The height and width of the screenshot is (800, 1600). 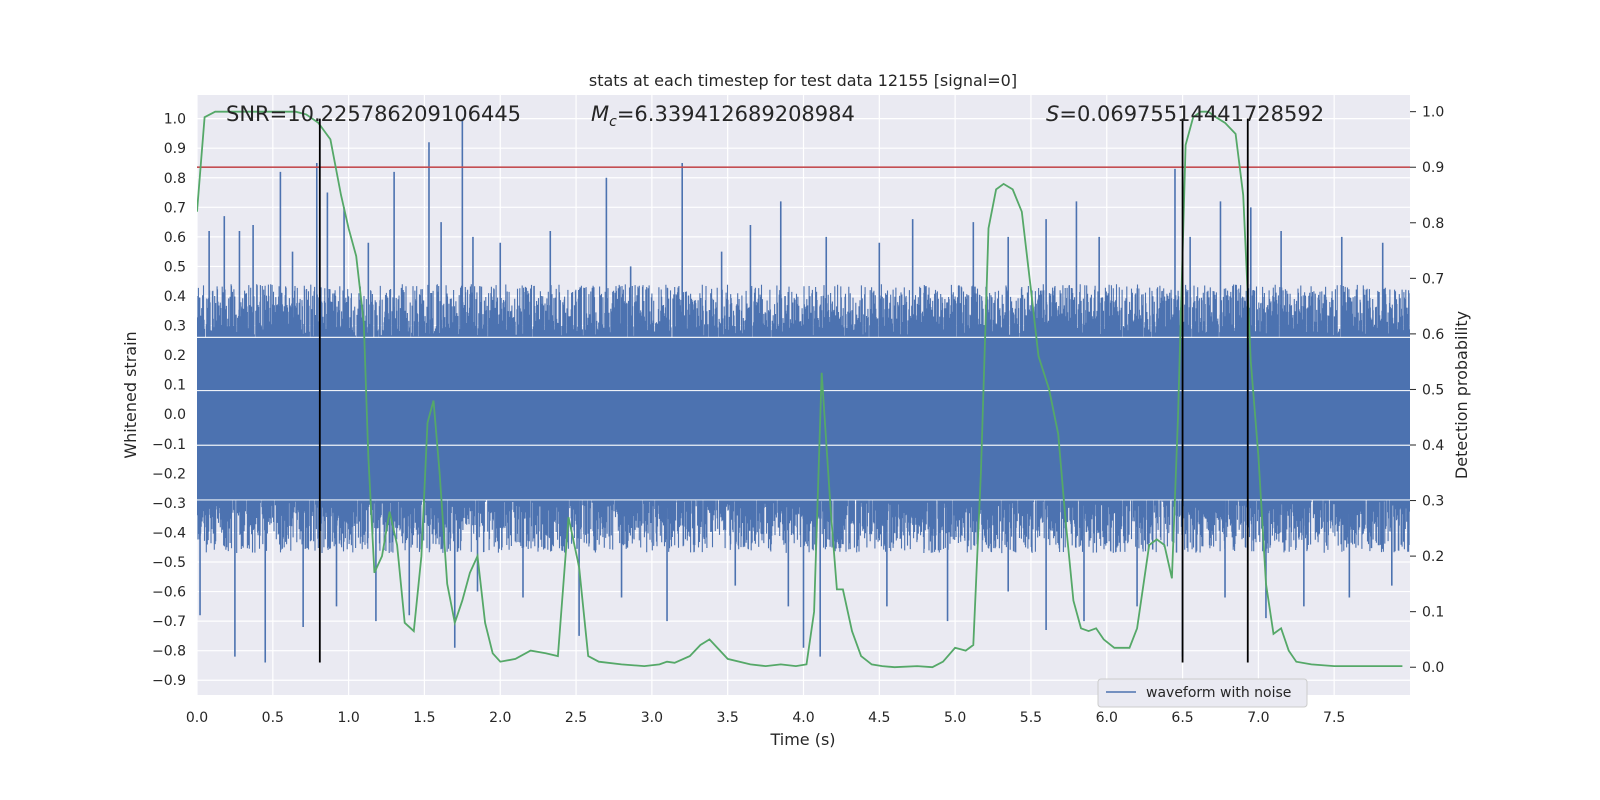 I want to click on y-right-tick-label: 0.2, so click(x=1433, y=557).